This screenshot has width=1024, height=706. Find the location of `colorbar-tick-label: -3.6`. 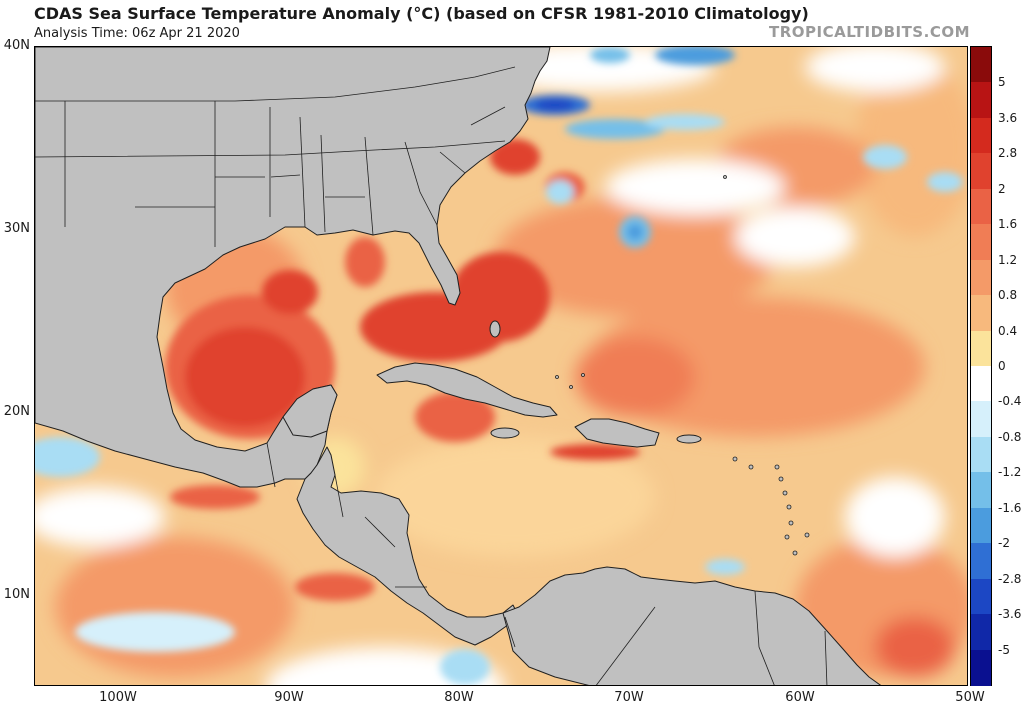

colorbar-tick-label: -3.6 is located at coordinates (1010, 614).